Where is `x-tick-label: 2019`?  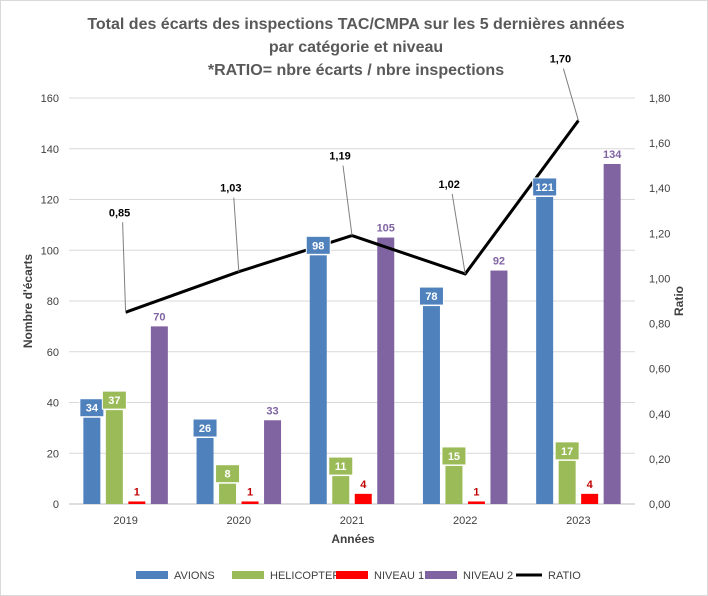 x-tick-label: 2019 is located at coordinates (125, 521).